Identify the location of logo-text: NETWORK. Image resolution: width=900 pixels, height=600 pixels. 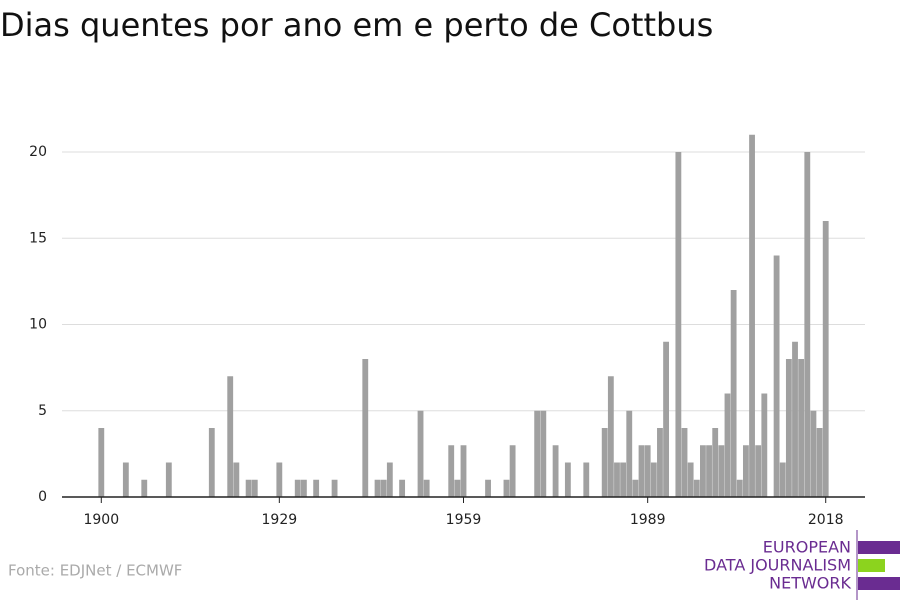
(810, 583).